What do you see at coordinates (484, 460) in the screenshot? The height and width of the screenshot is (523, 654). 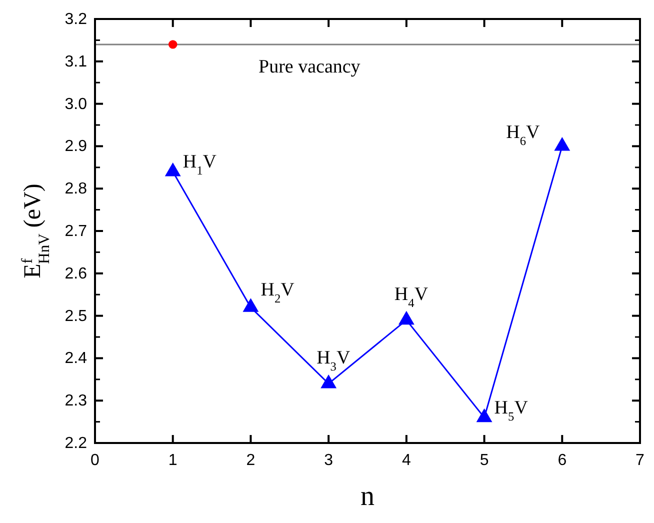 I see `x-tick-label: 5` at bounding box center [484, 460].